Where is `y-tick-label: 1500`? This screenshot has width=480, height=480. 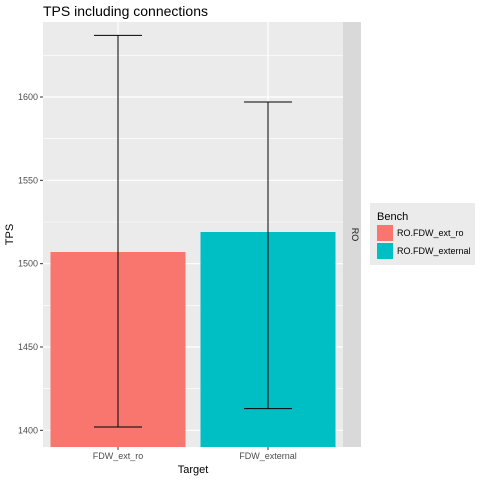
y-tick-label: 1500 is located at coordinates (28, 264).